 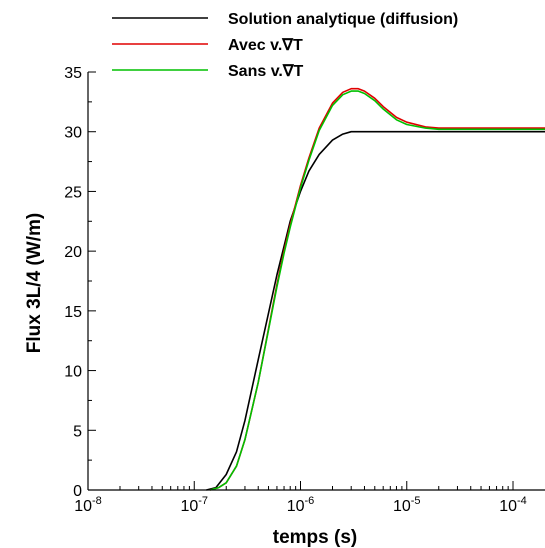 What do you see at coordinates (301, 505) in the screenshot?
I see `x-tick-label: 10⁻⁶` at bounding box center [301, 505].